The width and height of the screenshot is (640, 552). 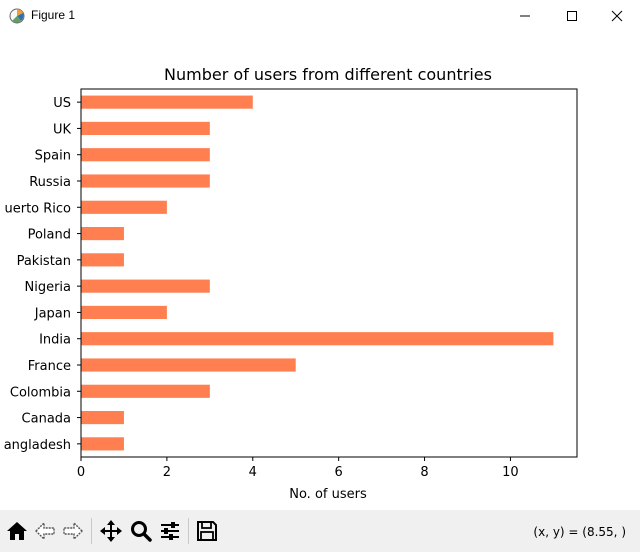 What do you see at coordinates (17, 16) in the screenshot?
I see `matplotlib-figure-icon` at bounding box center [17, 16].